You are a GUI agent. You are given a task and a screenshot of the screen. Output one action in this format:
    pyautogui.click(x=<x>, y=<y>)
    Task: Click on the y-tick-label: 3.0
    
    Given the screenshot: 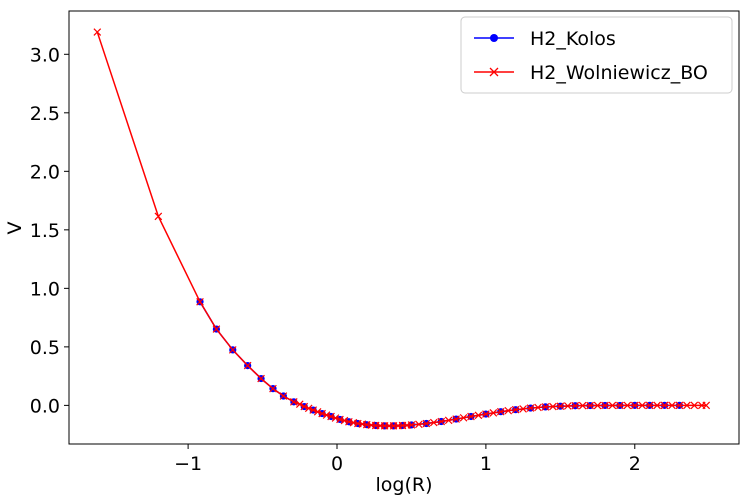 What is the action you would take?
    pyautogui.click(x=45, y=55)
    